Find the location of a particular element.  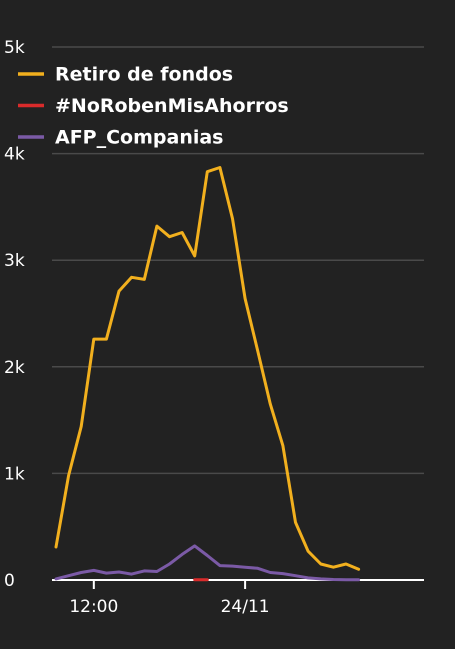

x-tick-label: 24/11 is located at coordinates (245, 607).